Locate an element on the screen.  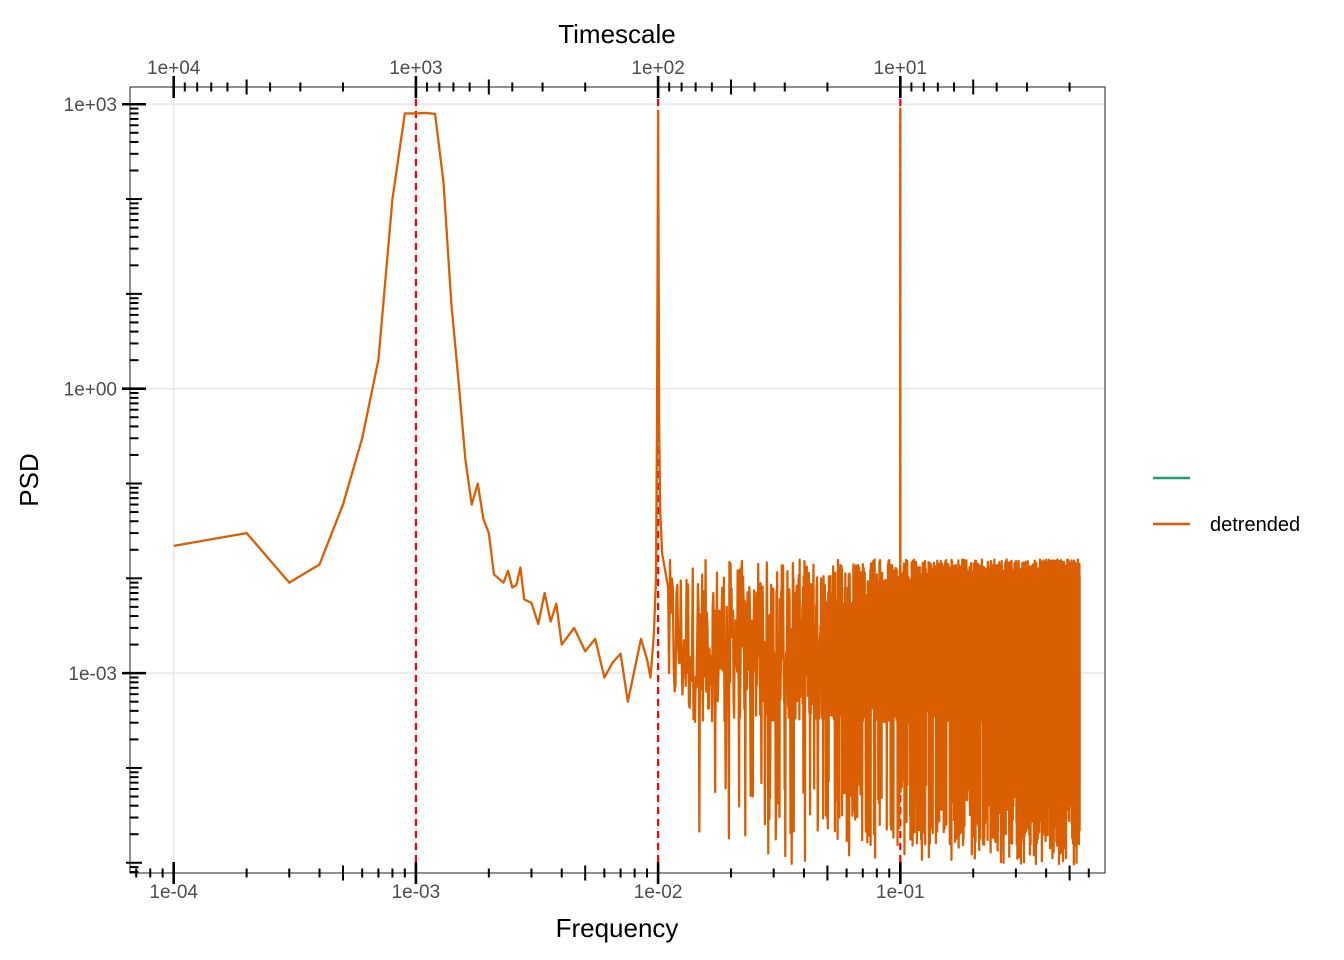
x2-tick-label-3: 1e+01 is located at coordinates (900, 68).